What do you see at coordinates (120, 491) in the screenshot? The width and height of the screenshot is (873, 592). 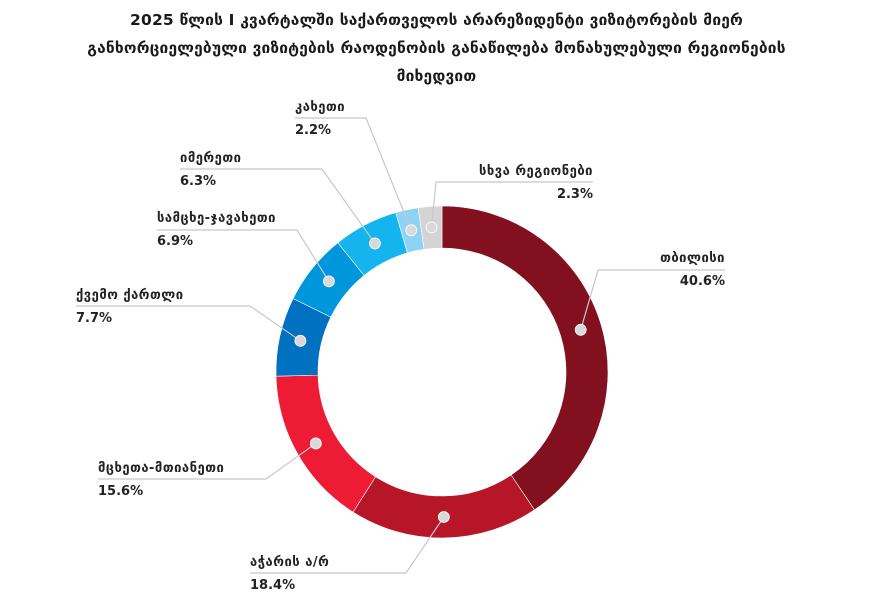 I see `slice-value-3: 15.6%` at bounding box center [120, 491].